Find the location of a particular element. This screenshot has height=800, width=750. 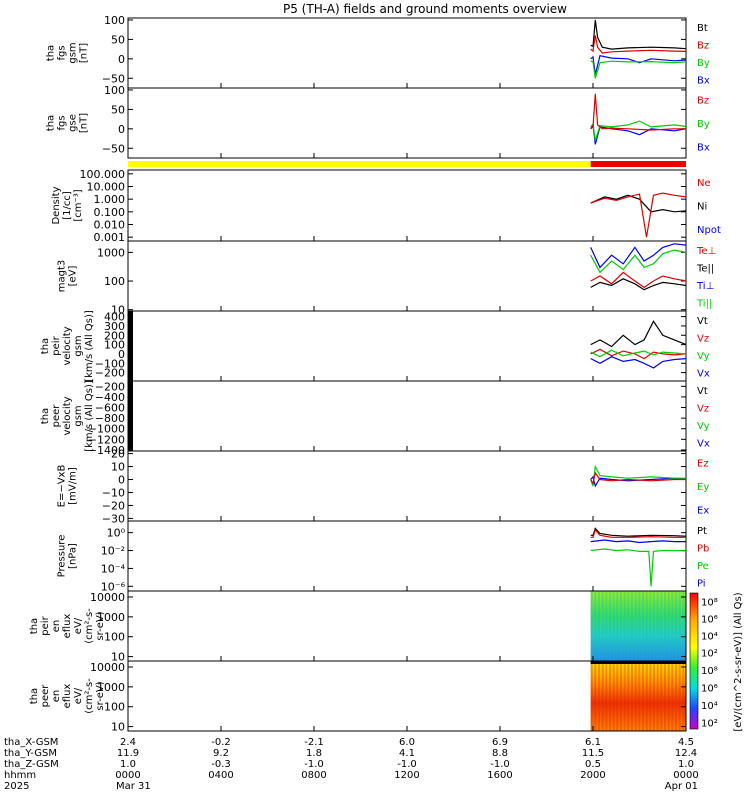

time-axis-value: -1.0 is located at coordinates (314, 764).